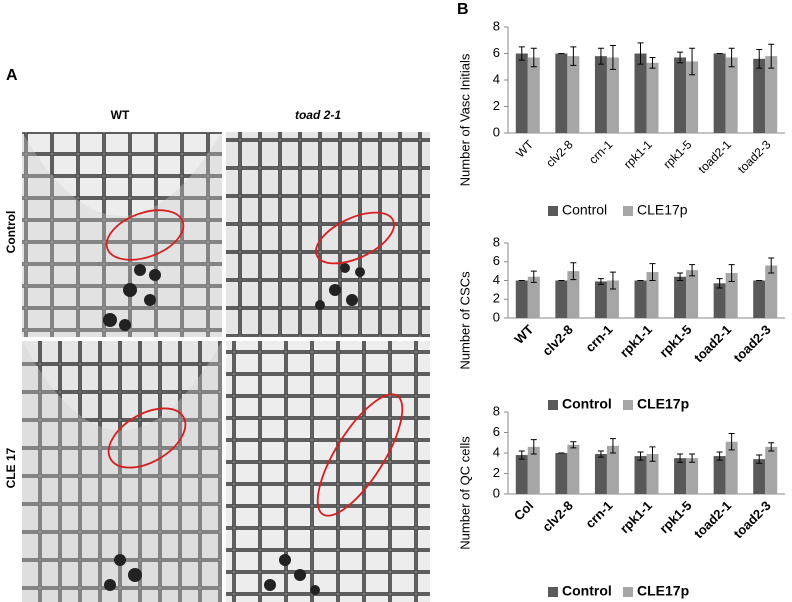 Image resolution: width=792 pixels, height=602 pixels. Describe the element at coordinates (496, 78) in the screenshot. I see `y-tick-label: 4` at that location.